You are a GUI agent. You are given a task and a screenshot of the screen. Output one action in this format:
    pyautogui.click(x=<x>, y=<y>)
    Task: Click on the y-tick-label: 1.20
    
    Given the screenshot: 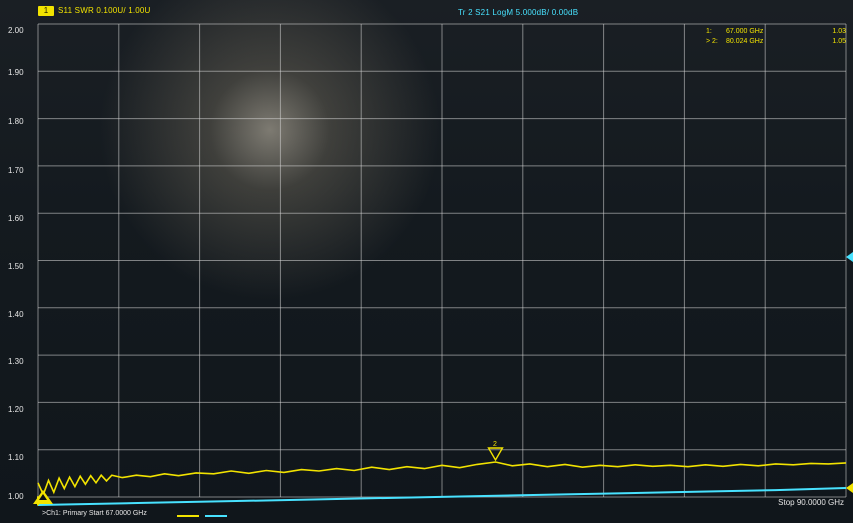 What is the action you would take?
    pyautogui.click(x=16, y=409)
    